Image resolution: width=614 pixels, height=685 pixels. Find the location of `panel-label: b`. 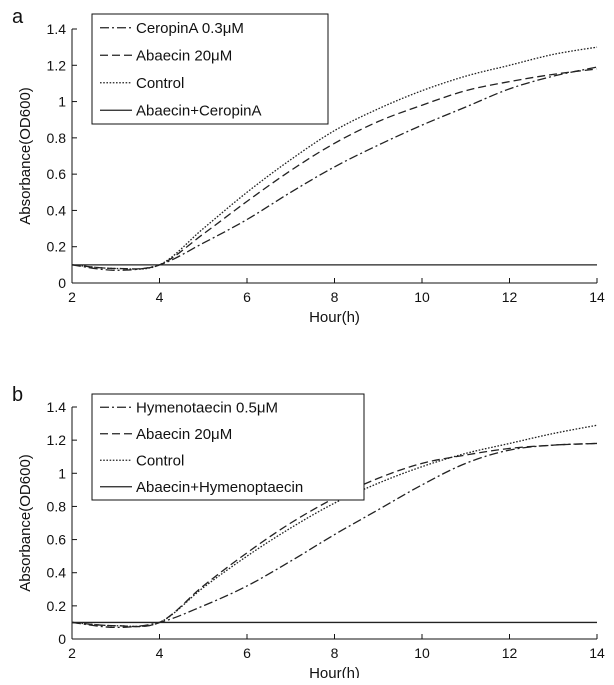

panel-label: b is located at coordinates (17, 395).